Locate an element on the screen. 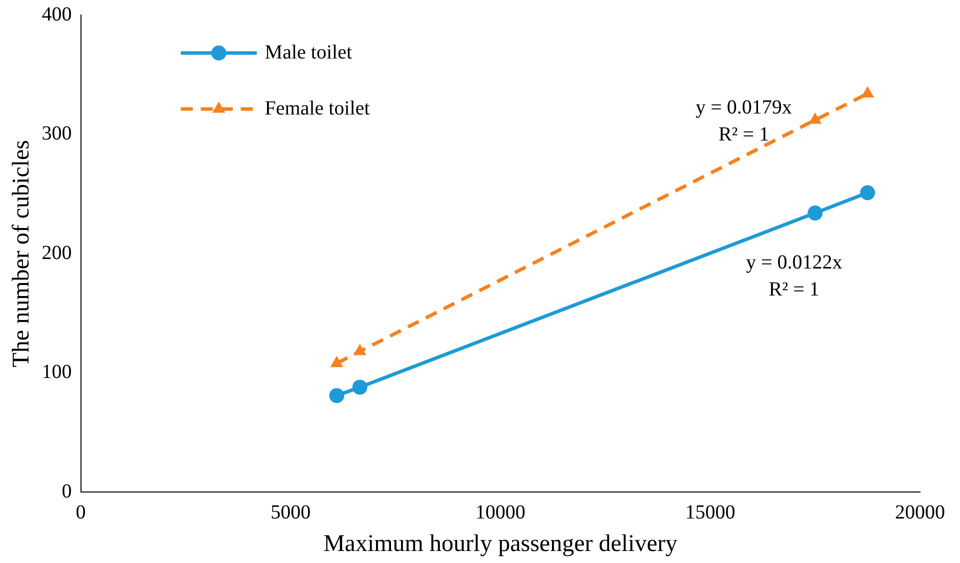  x-axis-title: Maximum hourly passenger delivery is located at coordinates (500, 543).